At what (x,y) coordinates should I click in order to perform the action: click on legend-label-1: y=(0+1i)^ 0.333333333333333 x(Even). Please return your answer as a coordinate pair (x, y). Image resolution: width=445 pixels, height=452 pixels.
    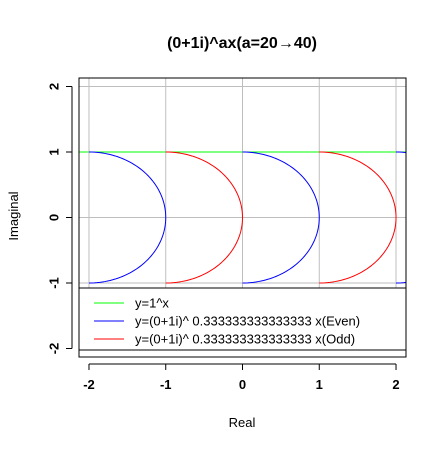
    Looking at the image, I should click on (247, 321).